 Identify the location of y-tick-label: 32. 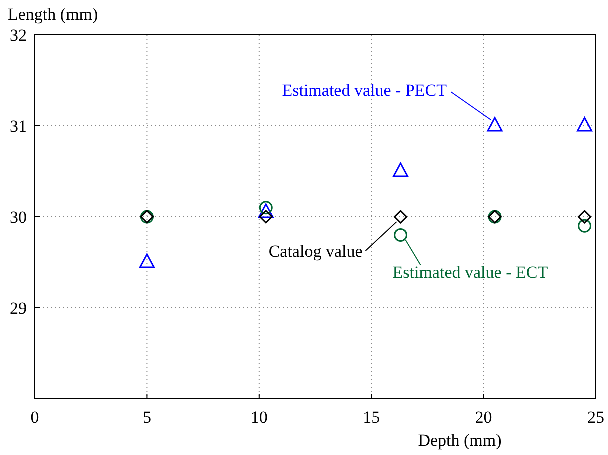
(18, 35).